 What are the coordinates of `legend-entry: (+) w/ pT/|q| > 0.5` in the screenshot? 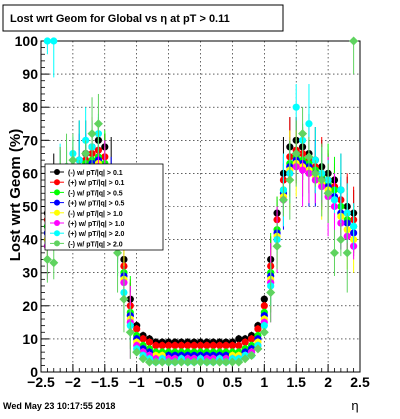 It's located at (87, 203).